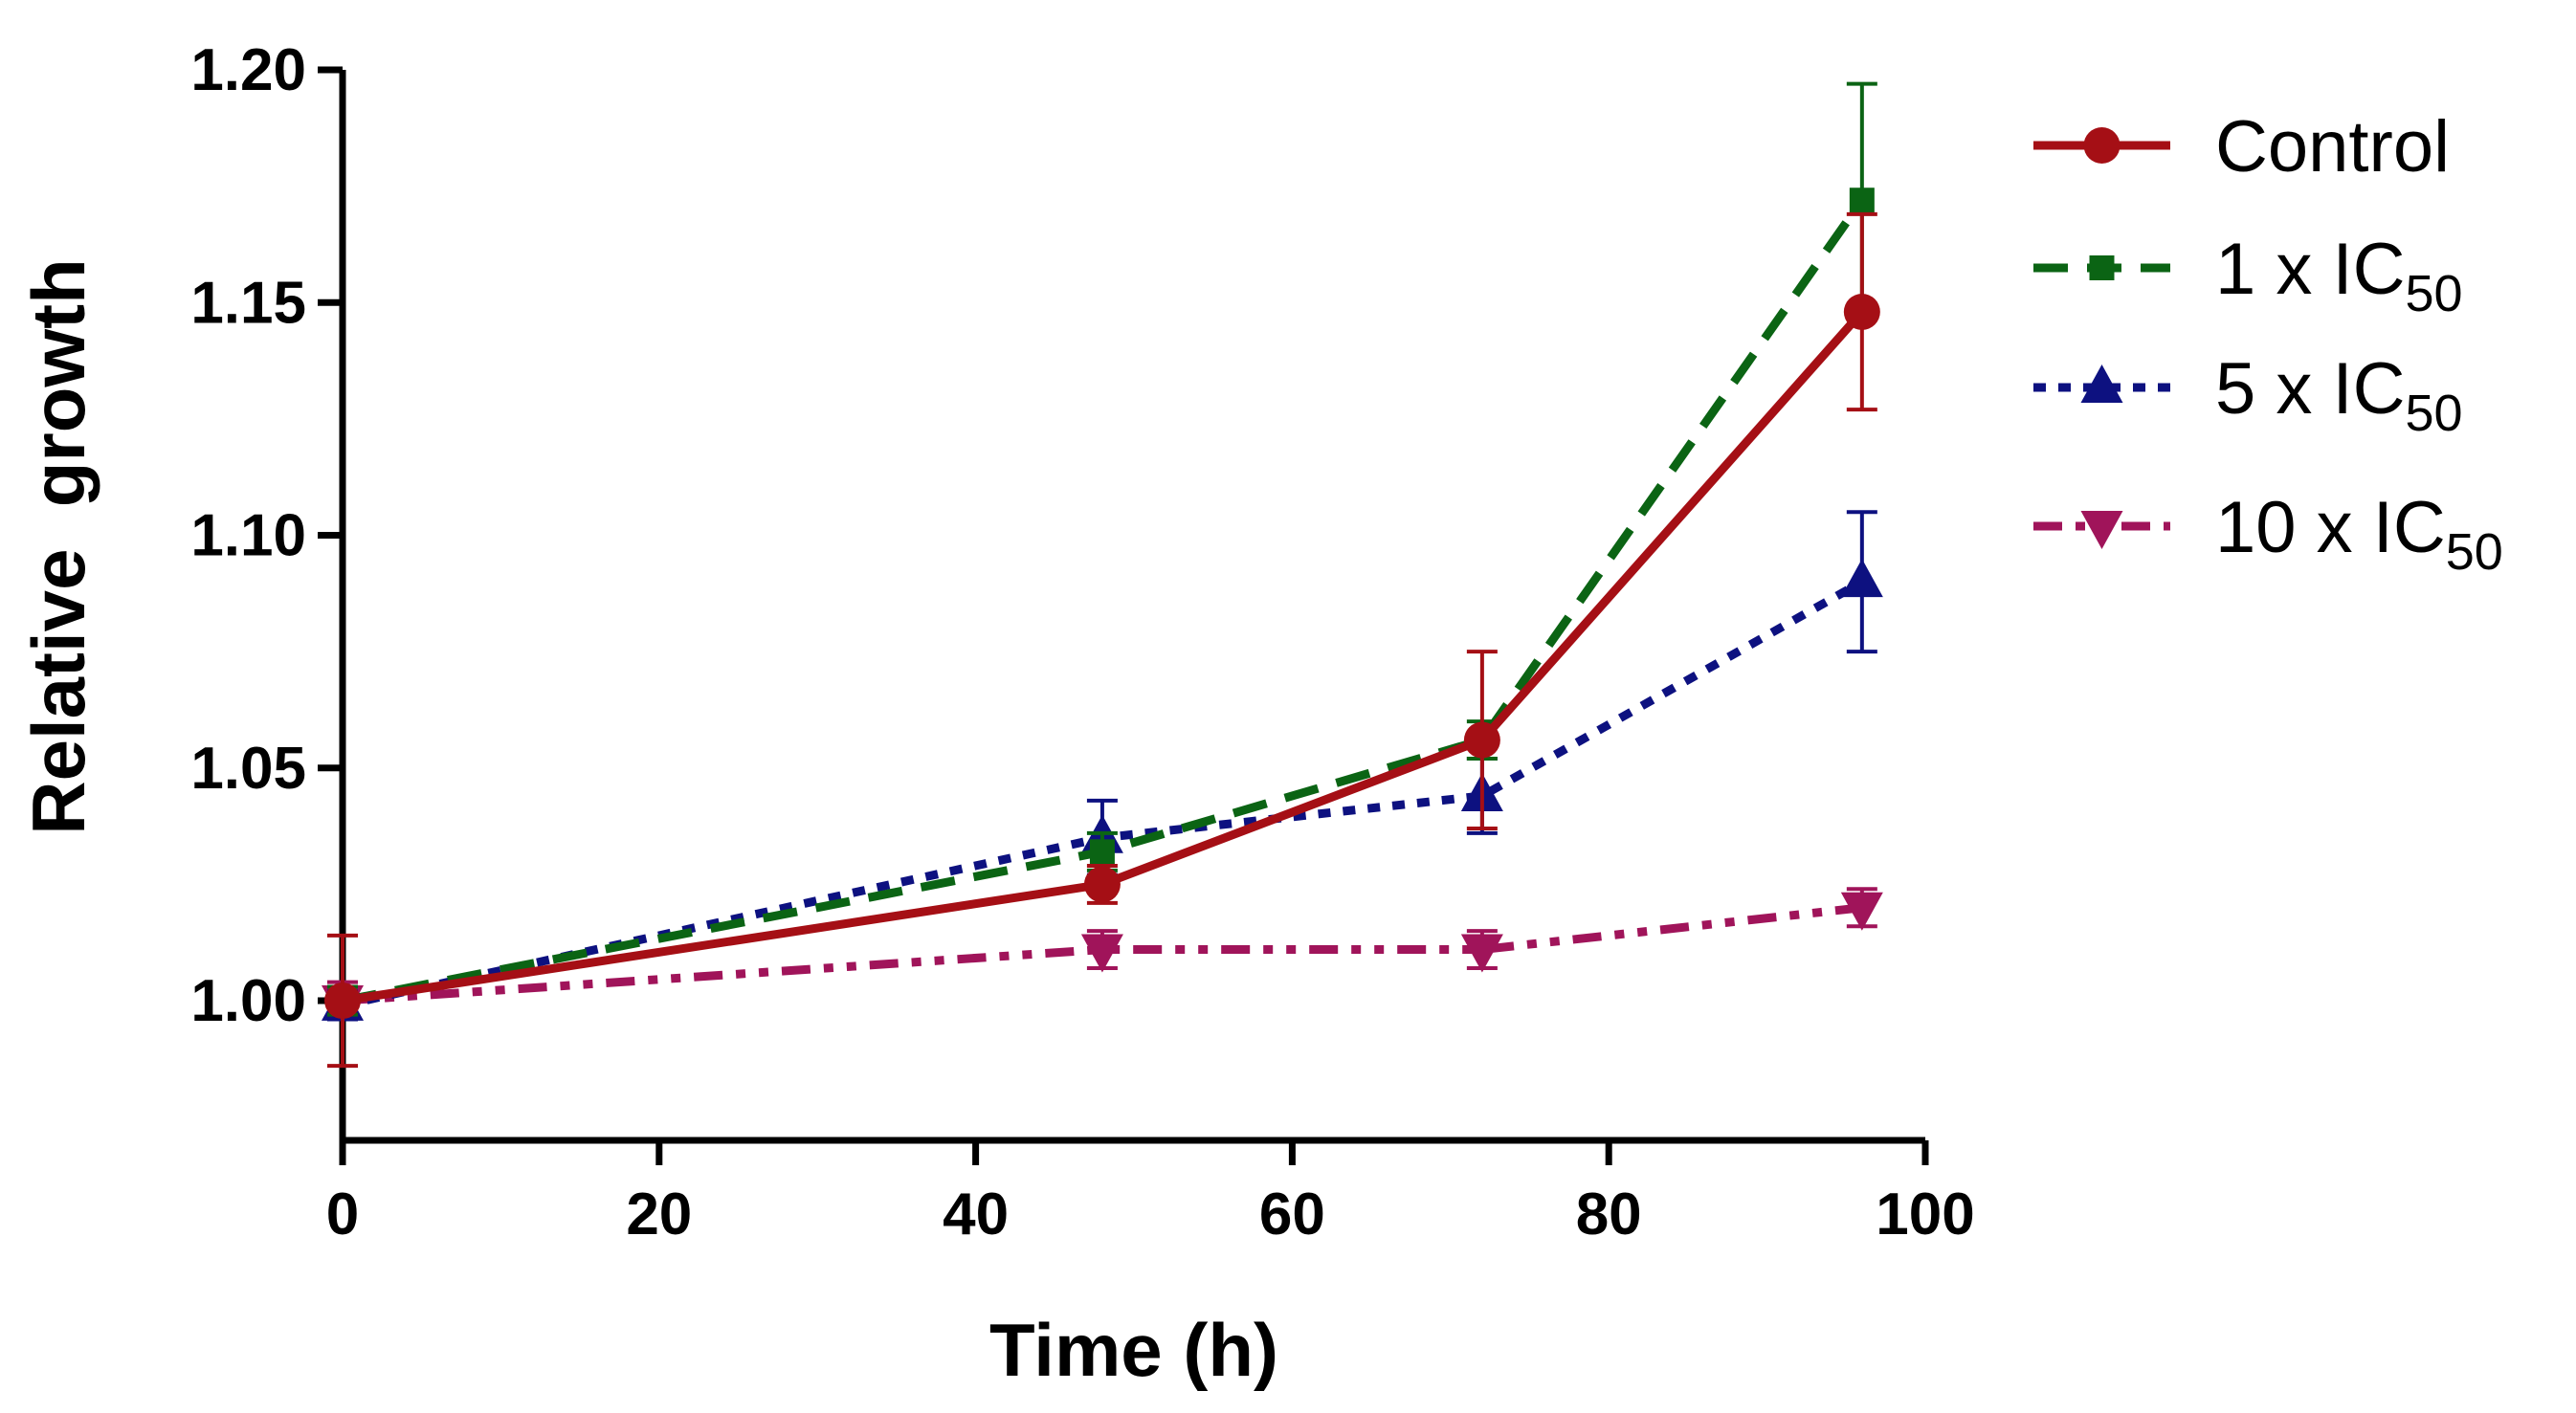 This screenshot has width=2576, height=1413. Describe the element at coordinates (2339, 395) in the screenshot. I see `legend-label: 5 x IC50` at that location.